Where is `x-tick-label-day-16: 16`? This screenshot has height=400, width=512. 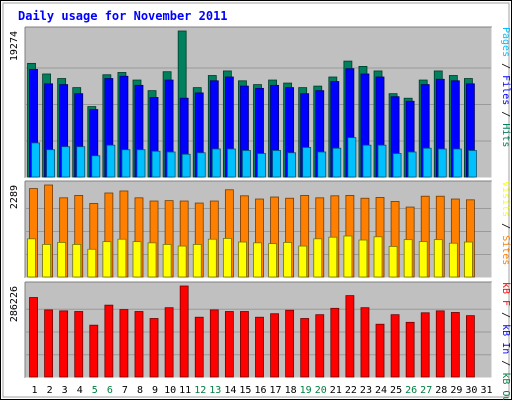
x-tick-label-day-16: 16 is located at coordinates (260, 390).